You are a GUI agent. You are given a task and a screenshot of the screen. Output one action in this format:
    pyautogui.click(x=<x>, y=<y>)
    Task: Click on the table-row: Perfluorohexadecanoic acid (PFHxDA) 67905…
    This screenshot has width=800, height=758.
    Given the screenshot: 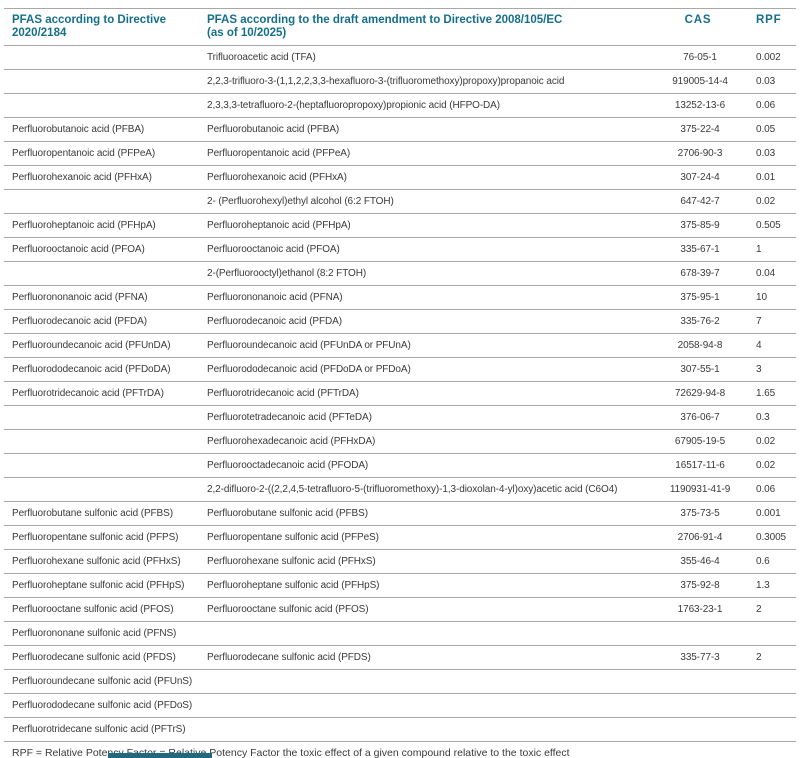 What is the action you would take?
    pyautogui.click(x=400, y=442)
    